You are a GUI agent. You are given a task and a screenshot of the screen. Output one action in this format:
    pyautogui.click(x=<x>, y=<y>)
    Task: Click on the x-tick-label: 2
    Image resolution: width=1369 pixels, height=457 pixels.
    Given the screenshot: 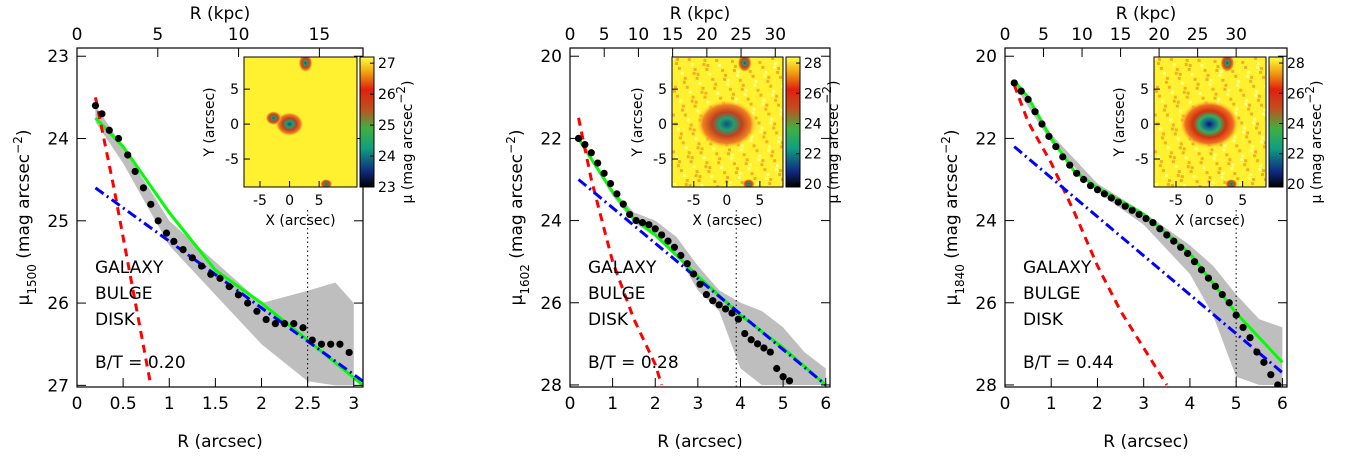 What is the action you would take?
    pyautogui.click(x=261, y=404)
    